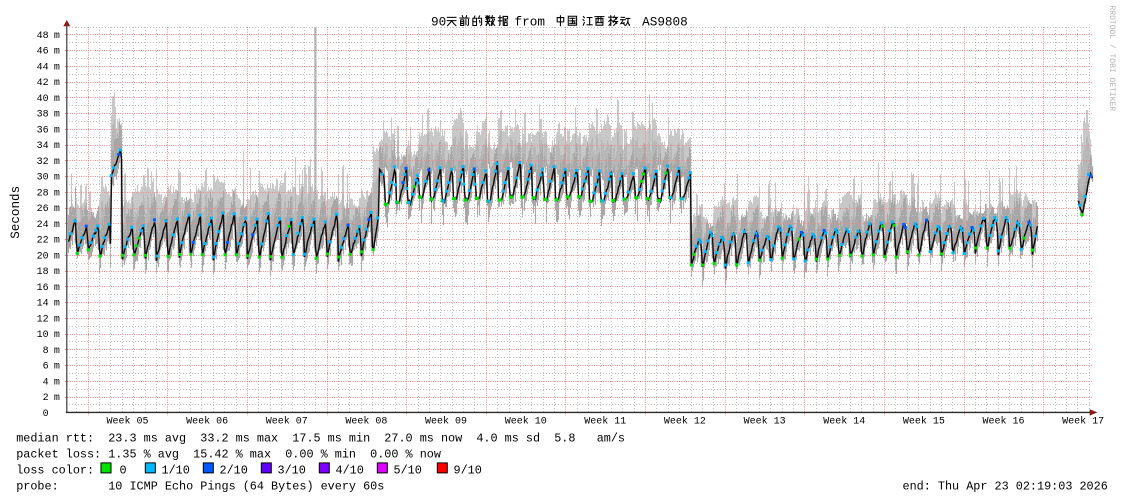 This screenshot has width=1121, height=499. I want to click on svg-text: Week 05, so click(127, 422).